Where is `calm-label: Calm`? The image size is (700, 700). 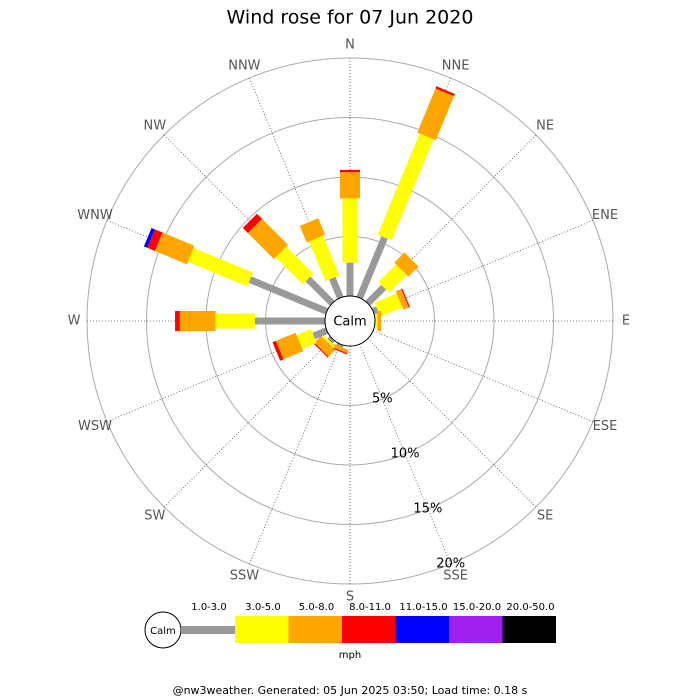
calm-label: Calm is located at coordinates (349, 322).